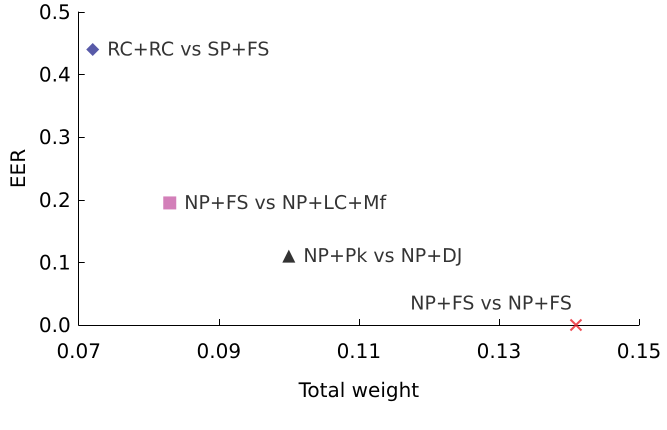 The height and width of the screenshot is (430, 667). Describe the element at coordinates (491, 303) in the screenshot. I see `series-label: NP+FS vs NP+FS` at that location.